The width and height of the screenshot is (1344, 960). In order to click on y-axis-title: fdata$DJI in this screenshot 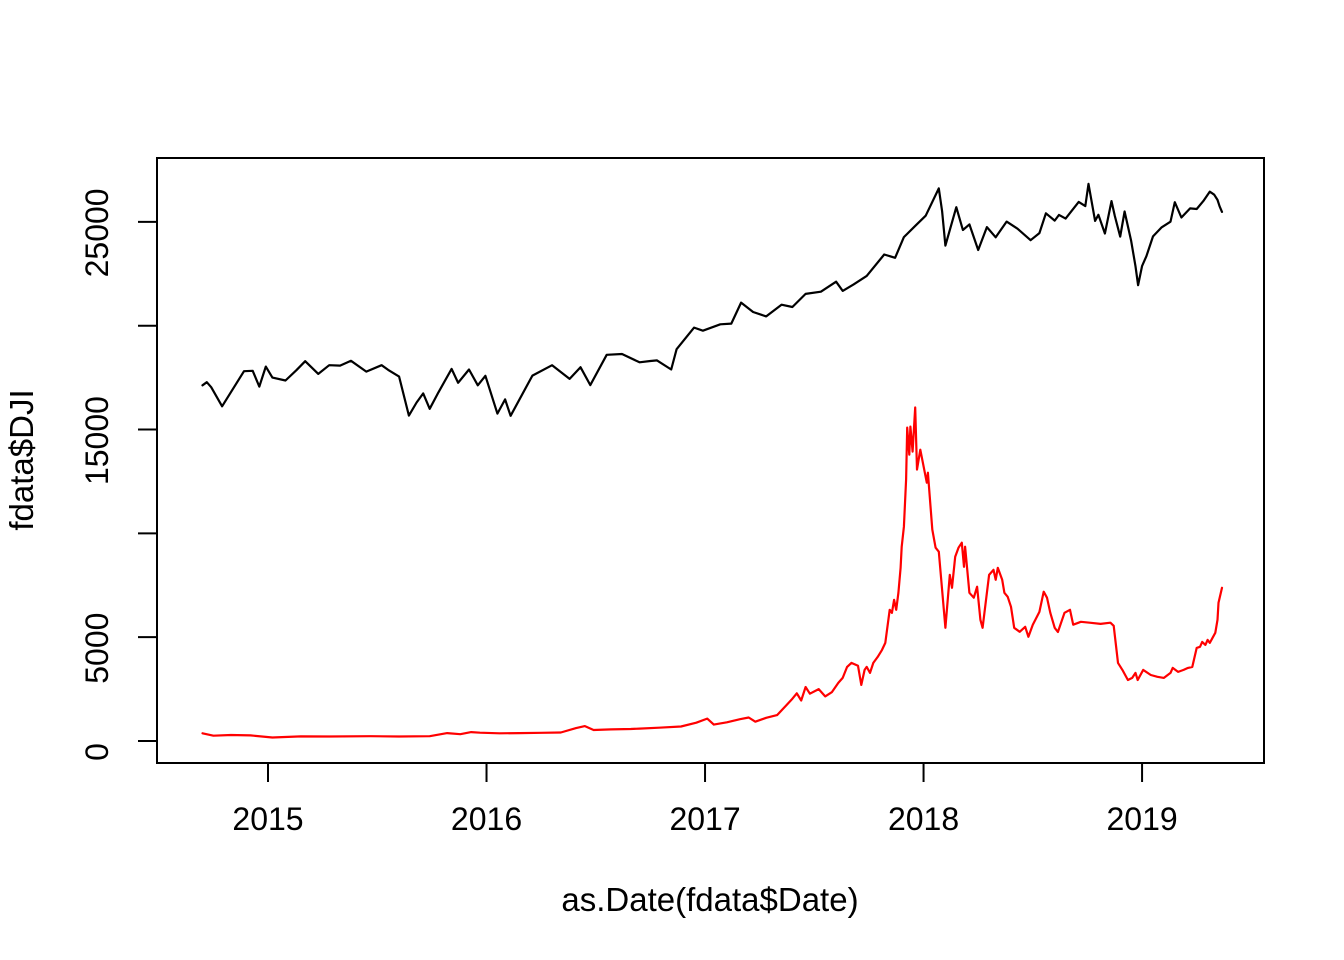, I will do `click(21, 459)`.